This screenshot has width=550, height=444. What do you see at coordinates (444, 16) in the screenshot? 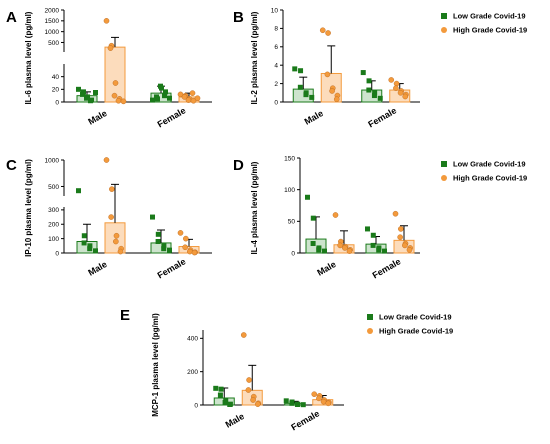
I see `legend-marker-square` at bounding box center [444, 16].